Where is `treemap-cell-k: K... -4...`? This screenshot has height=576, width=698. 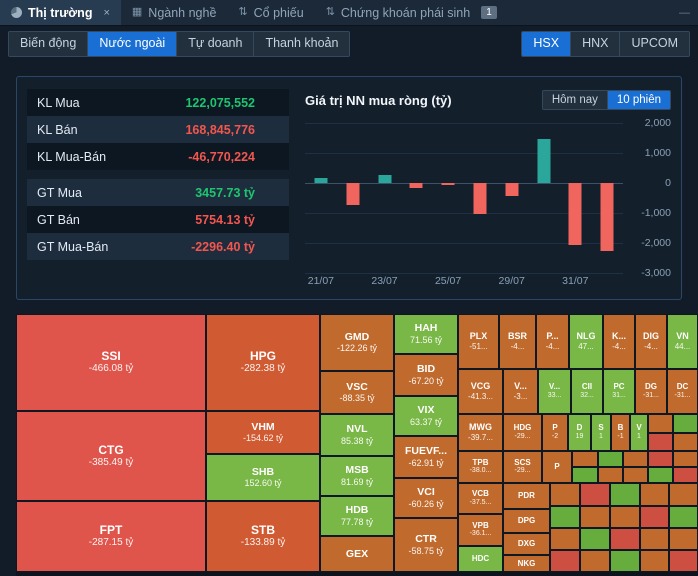 treemap-cell-k: K... -4... is located at coordinates (619, 341).